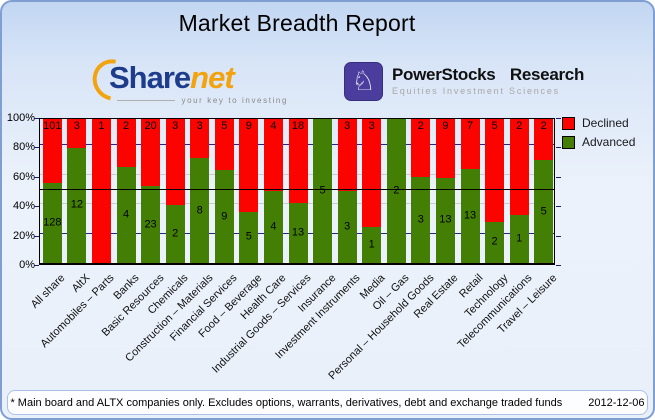 The image size is (655, 420). I want to click on legend-swatch-advanced, so click(568, 142).